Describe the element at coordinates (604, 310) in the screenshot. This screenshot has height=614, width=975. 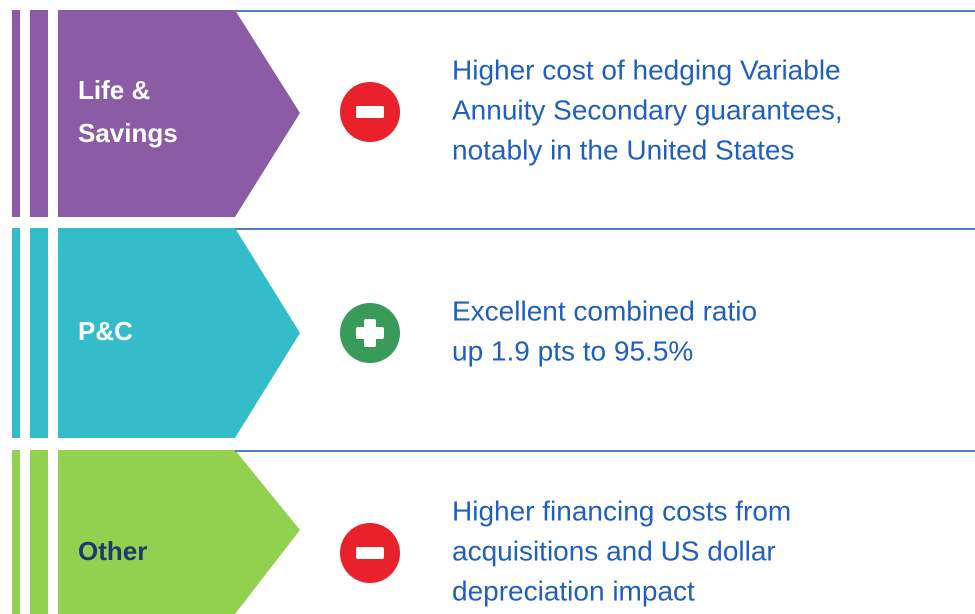
I see `description: Excellent combined ratio` at that location.